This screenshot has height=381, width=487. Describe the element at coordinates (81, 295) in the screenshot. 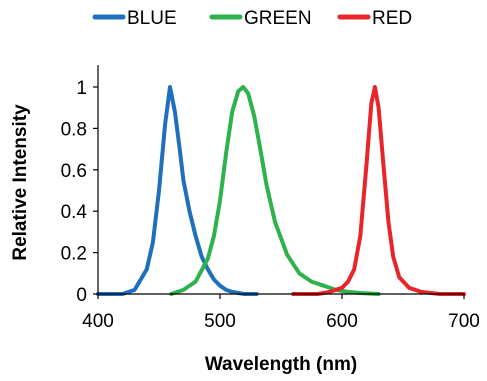

I see `y-tick-label: 0` at that location.